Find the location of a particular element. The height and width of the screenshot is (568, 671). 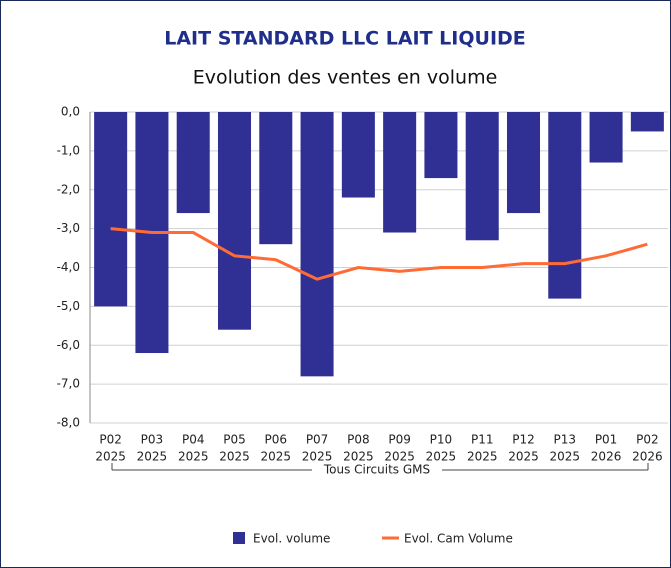

line is located at coordinates (379, 254).